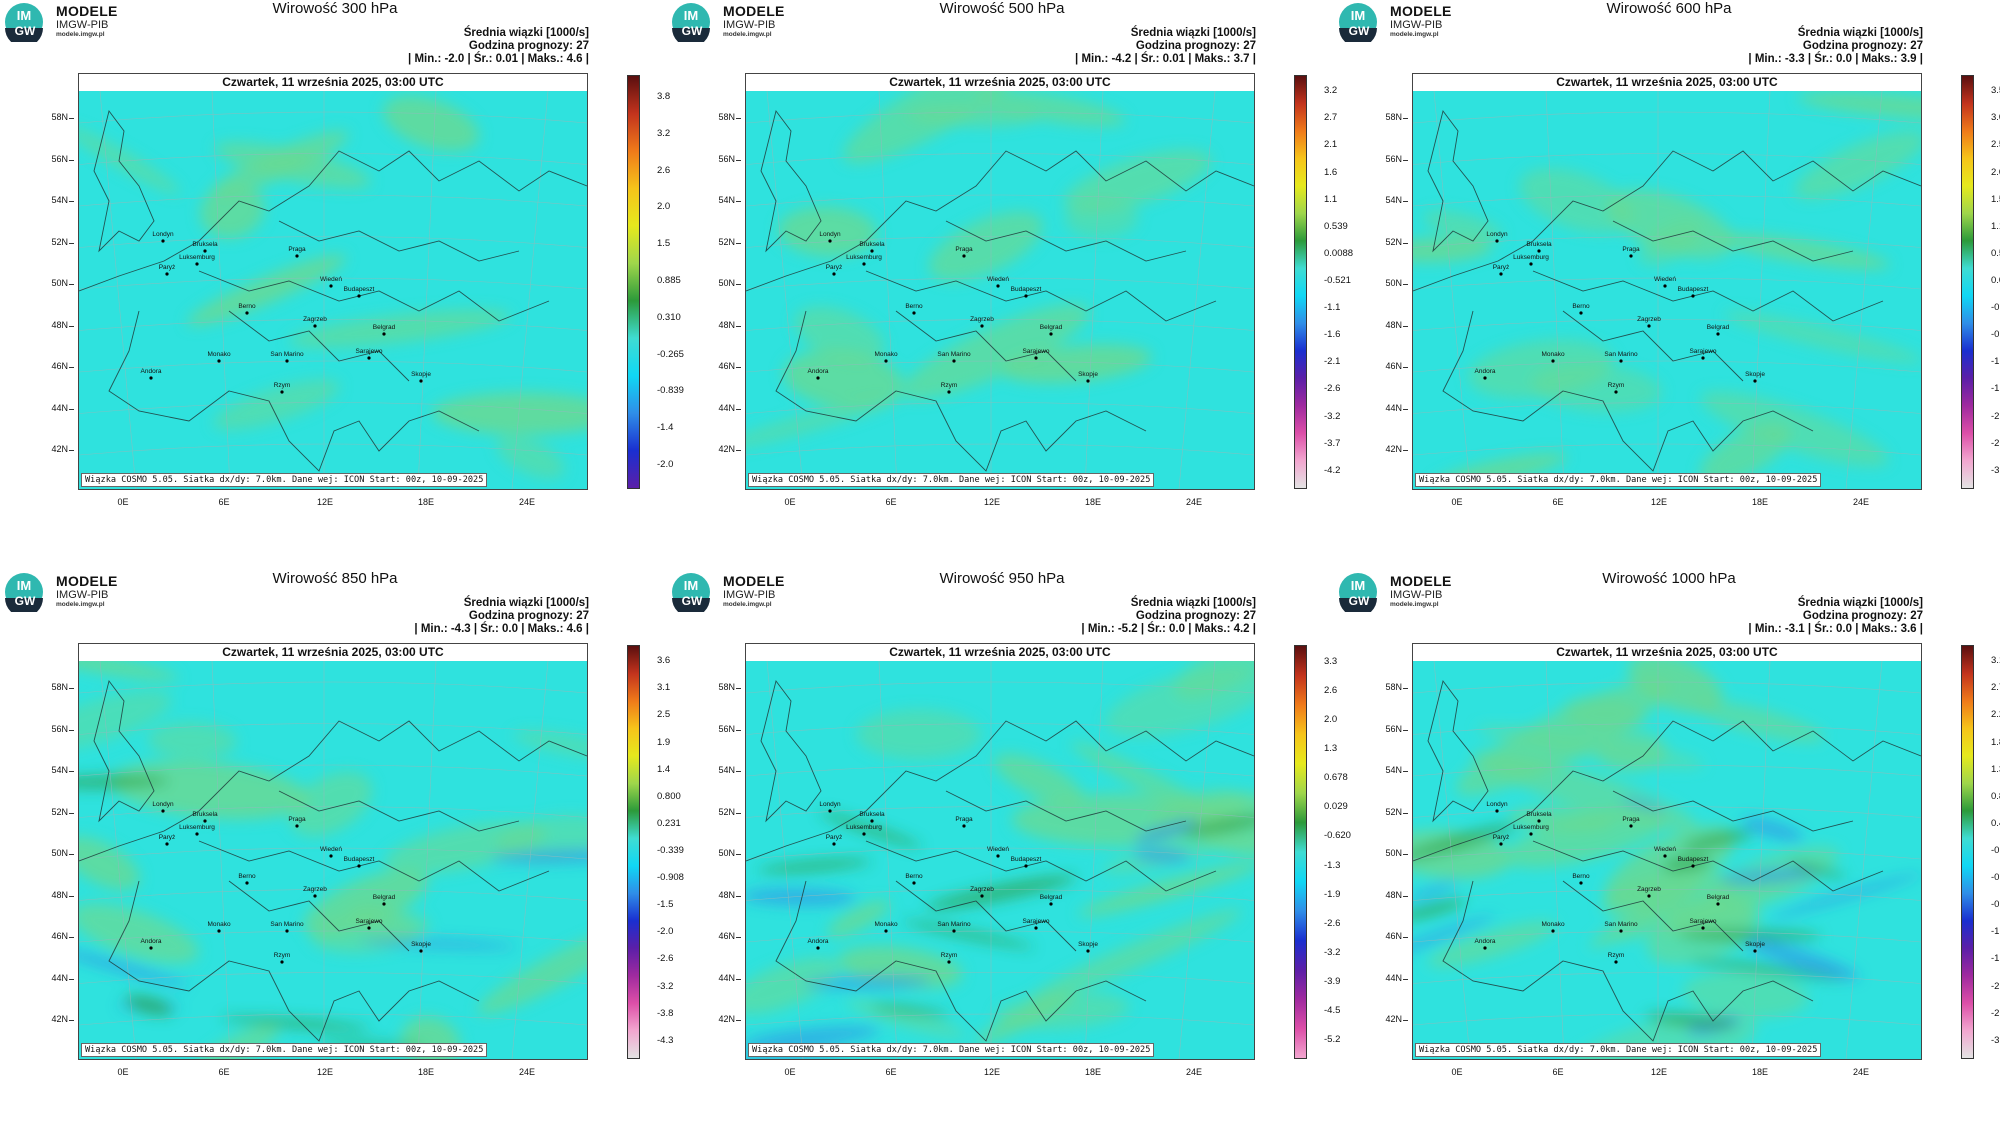  I want to click on city-marker: Wiedeń, so click(998, 282).